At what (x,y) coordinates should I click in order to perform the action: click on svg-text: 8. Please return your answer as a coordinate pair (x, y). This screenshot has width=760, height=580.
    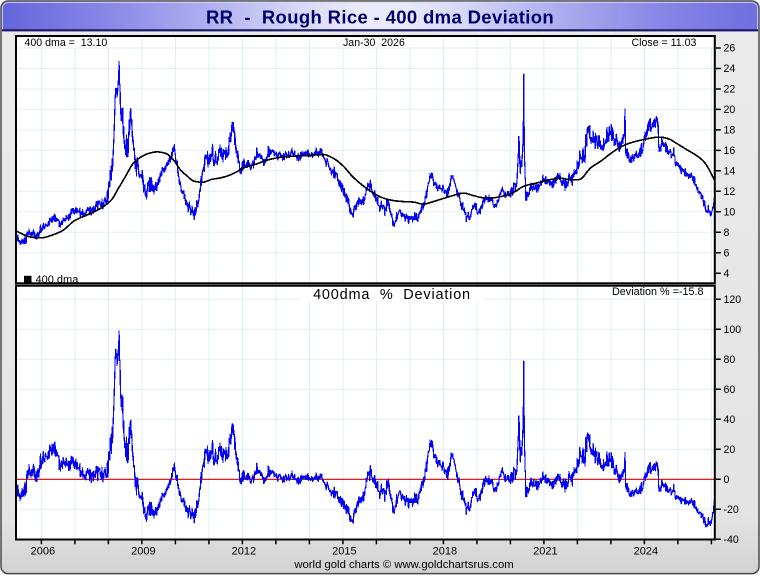
    Looking at the image, I should click on (727, 233).